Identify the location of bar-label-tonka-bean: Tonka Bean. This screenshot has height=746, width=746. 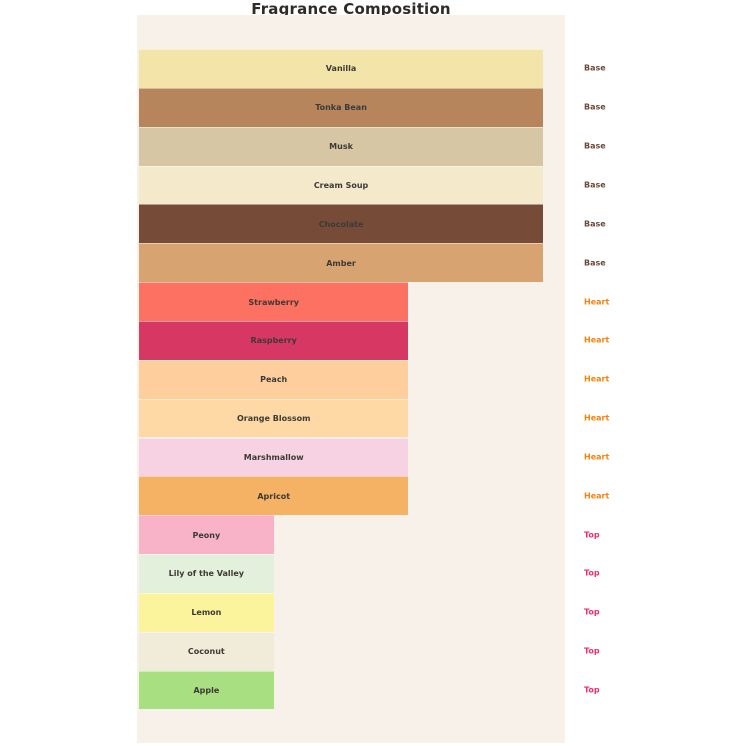
(341, 108).